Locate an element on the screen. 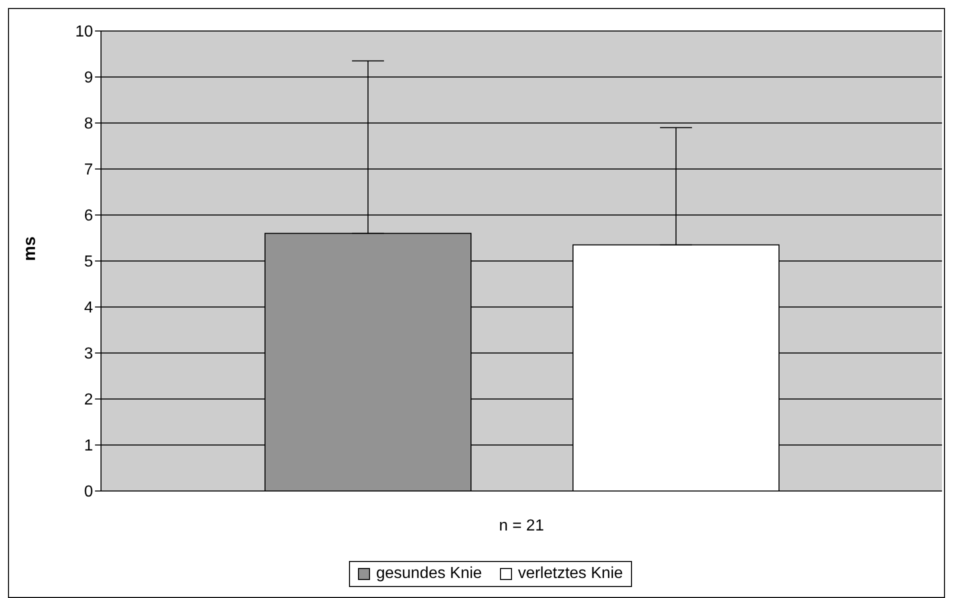 Image resolution: width=955 pixels, height=598 pixels. legend-label: gesundes Knie is located at coordinates (428, 574).